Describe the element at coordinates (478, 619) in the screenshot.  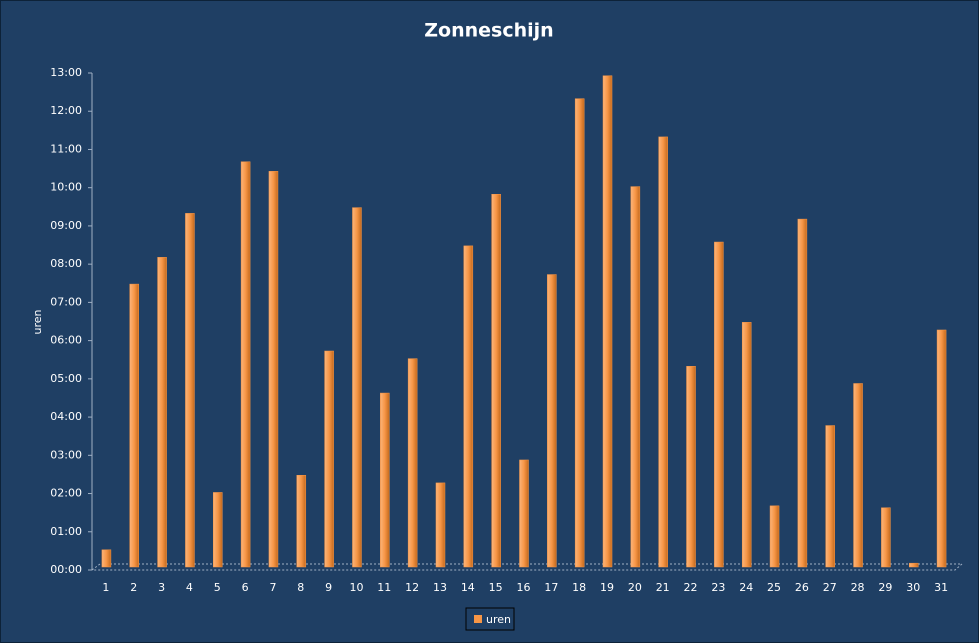
I see `legend-swatch` at that location.